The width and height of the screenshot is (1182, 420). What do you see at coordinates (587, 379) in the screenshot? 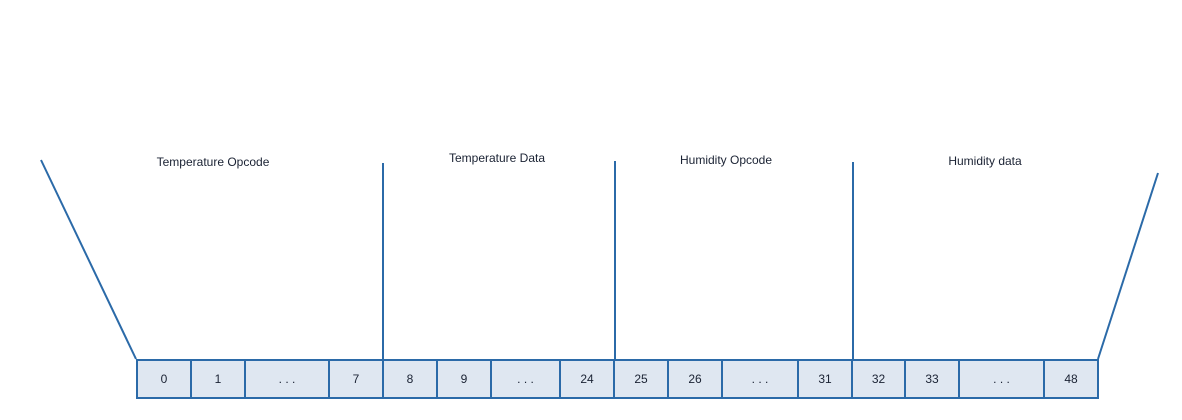
I see `bit-cell-24: 24` at bounding box center [587, 379].